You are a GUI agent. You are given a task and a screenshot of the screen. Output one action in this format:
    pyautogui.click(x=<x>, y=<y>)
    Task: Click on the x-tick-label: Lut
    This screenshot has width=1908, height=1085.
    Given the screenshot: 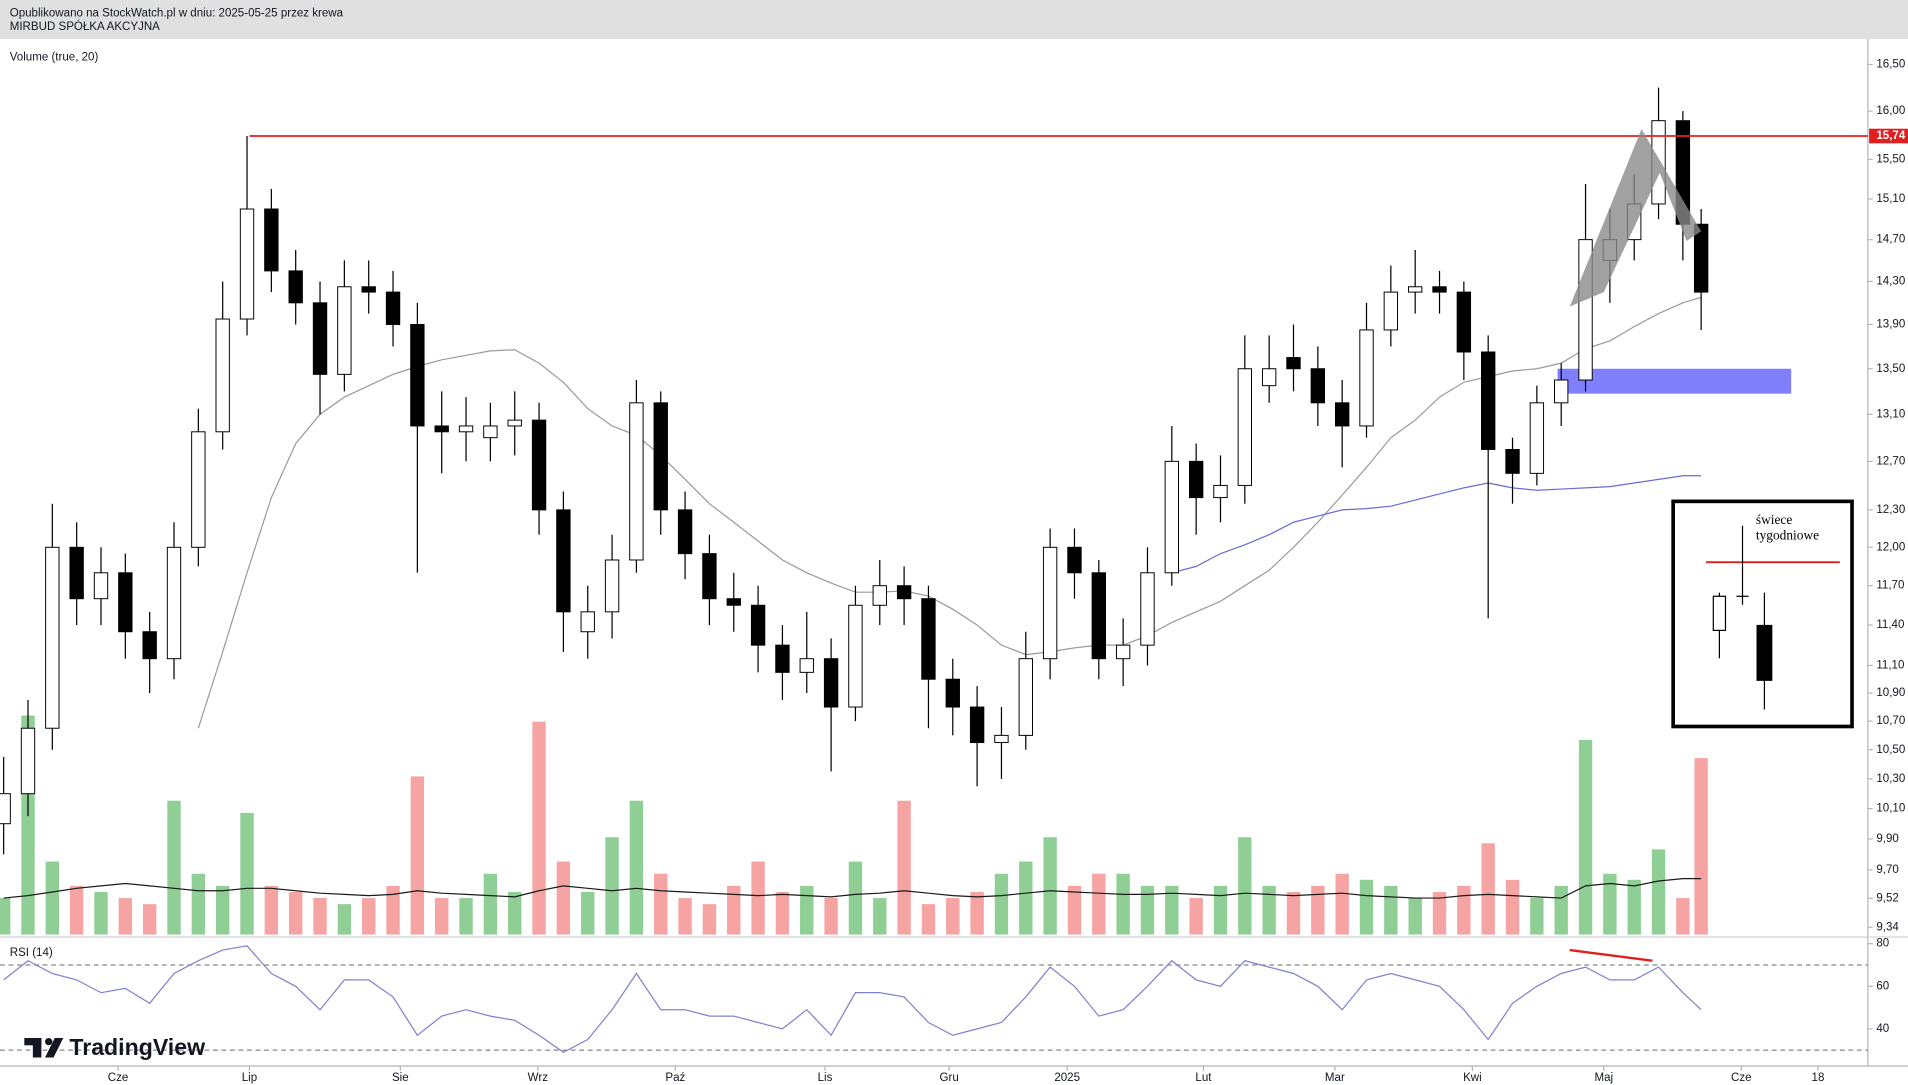 What is the action you would take?
    pyautogui.click(x=1203, y=1078)
    